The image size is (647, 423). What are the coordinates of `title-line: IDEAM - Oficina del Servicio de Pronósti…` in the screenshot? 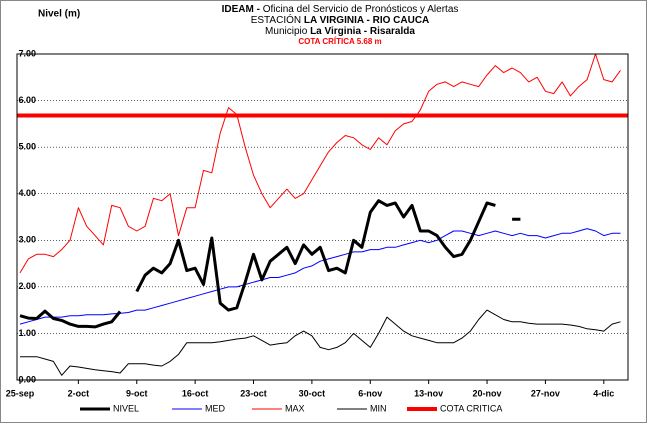 It's located at (340, 9).